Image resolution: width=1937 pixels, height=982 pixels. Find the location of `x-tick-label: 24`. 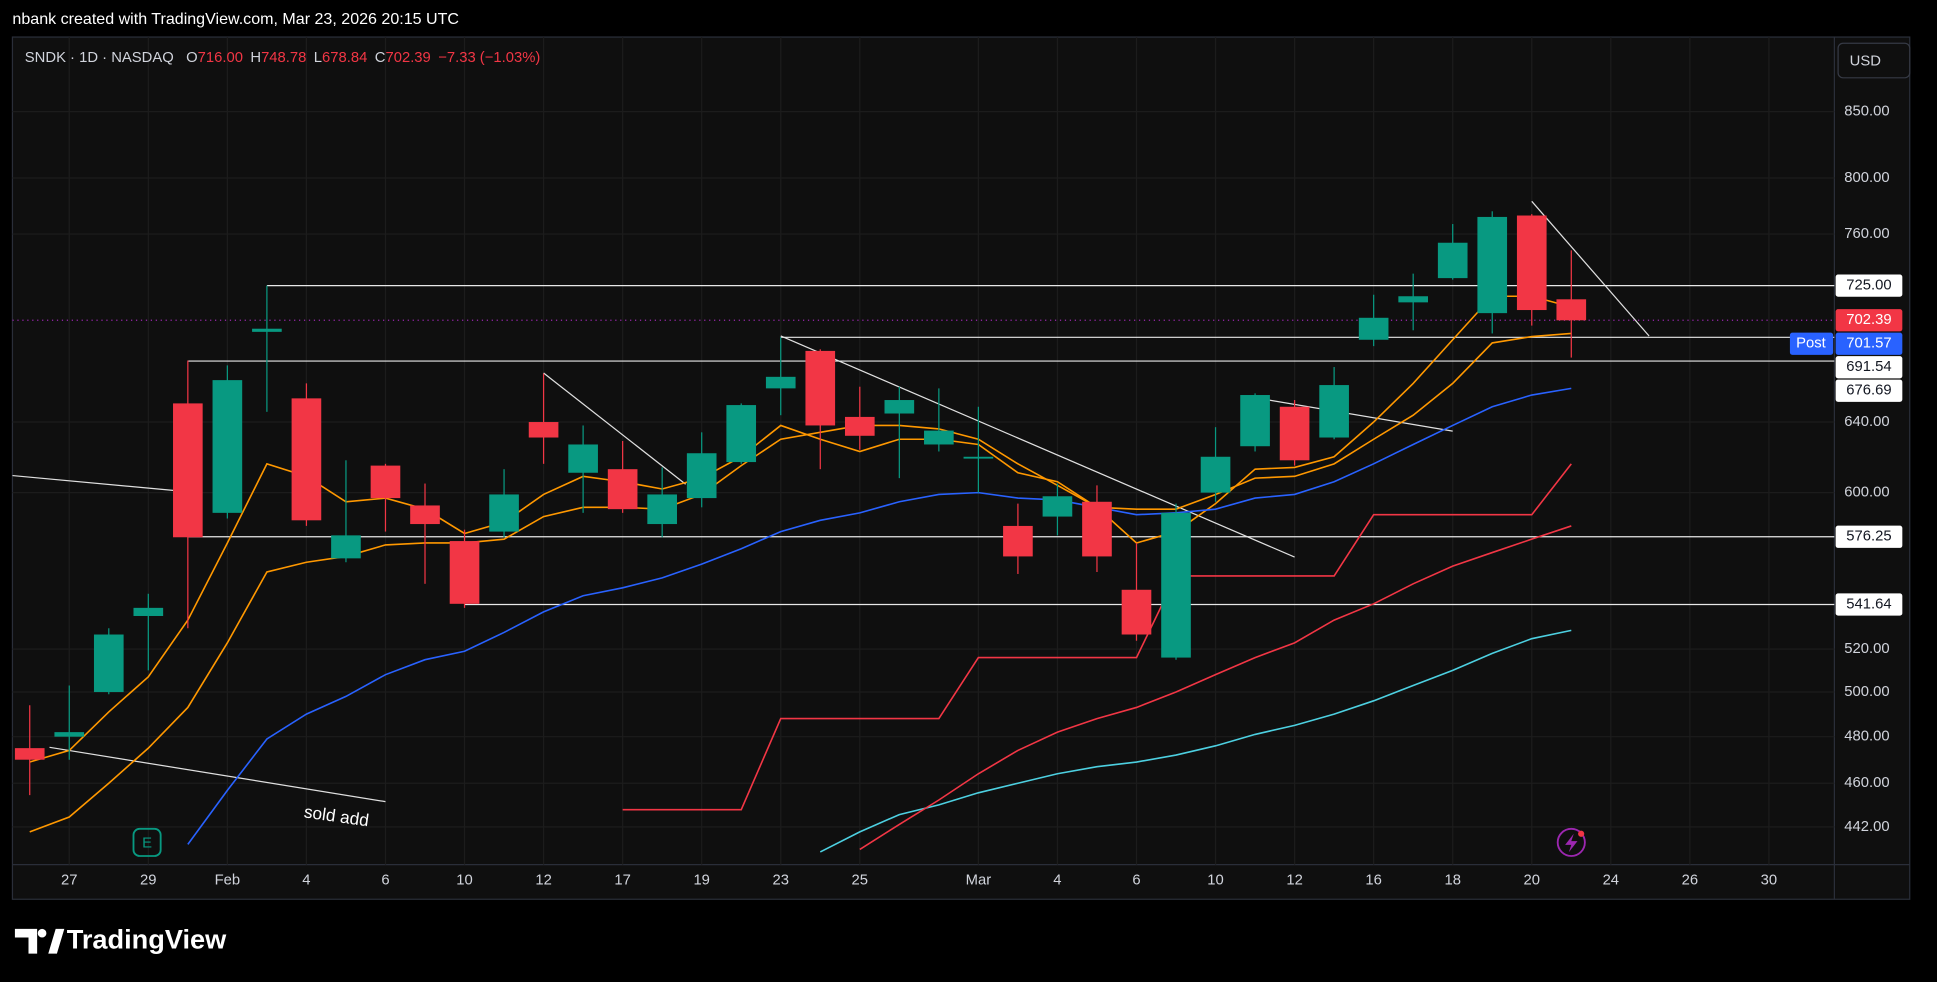

x-tick-label: 24 is located at coordinates (1611, 881).